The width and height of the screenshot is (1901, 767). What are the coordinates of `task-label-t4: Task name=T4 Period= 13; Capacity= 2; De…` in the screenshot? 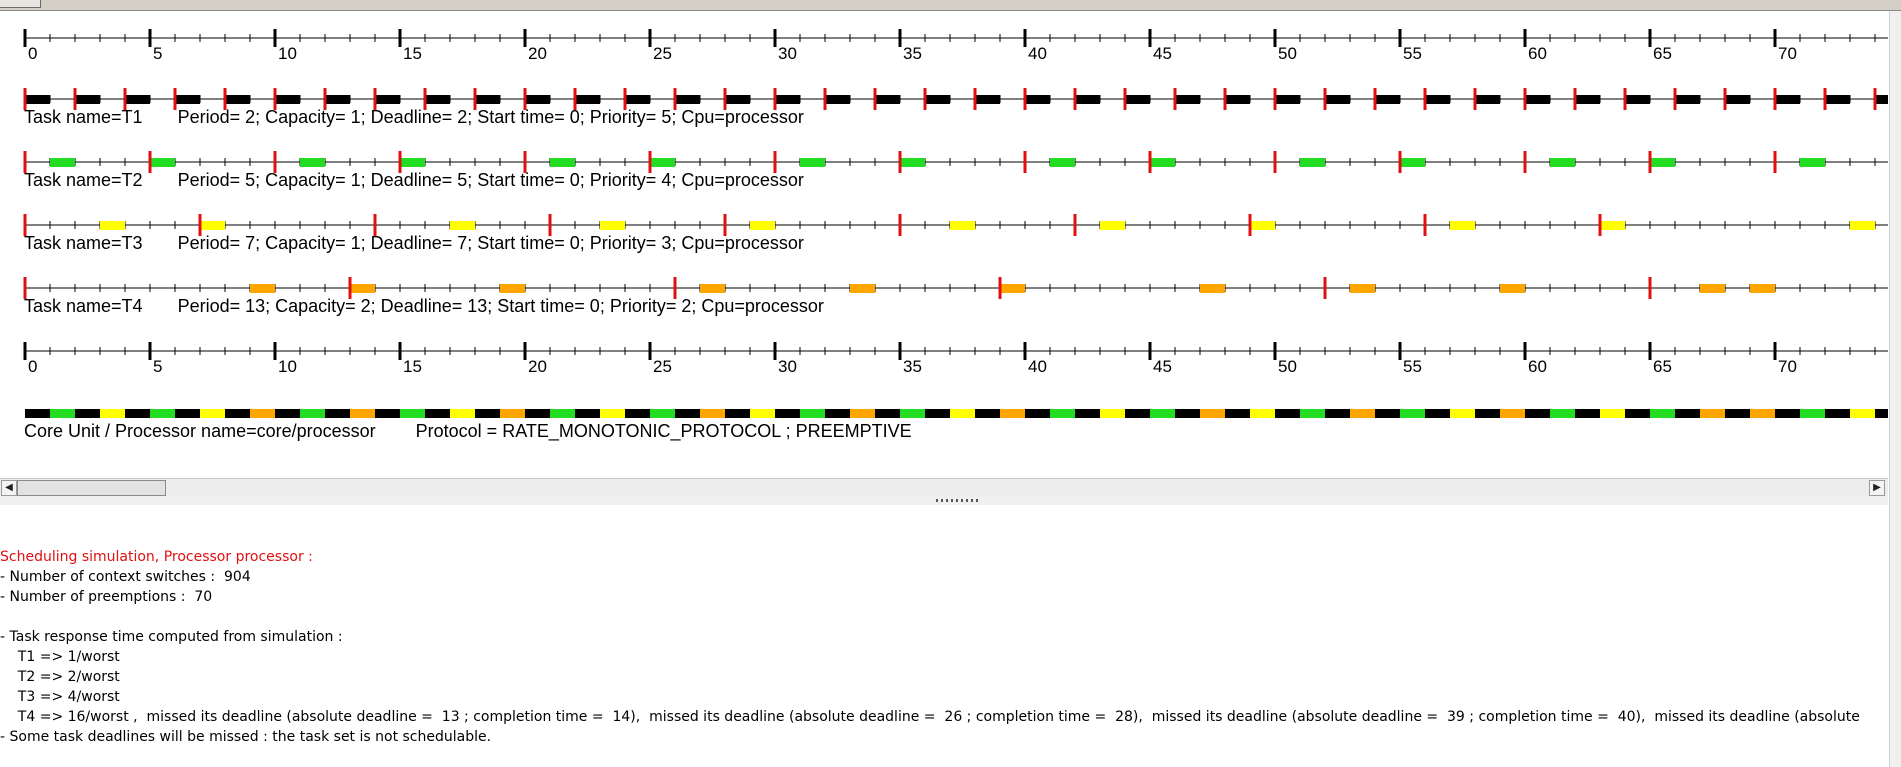 It's located at (424, 306).